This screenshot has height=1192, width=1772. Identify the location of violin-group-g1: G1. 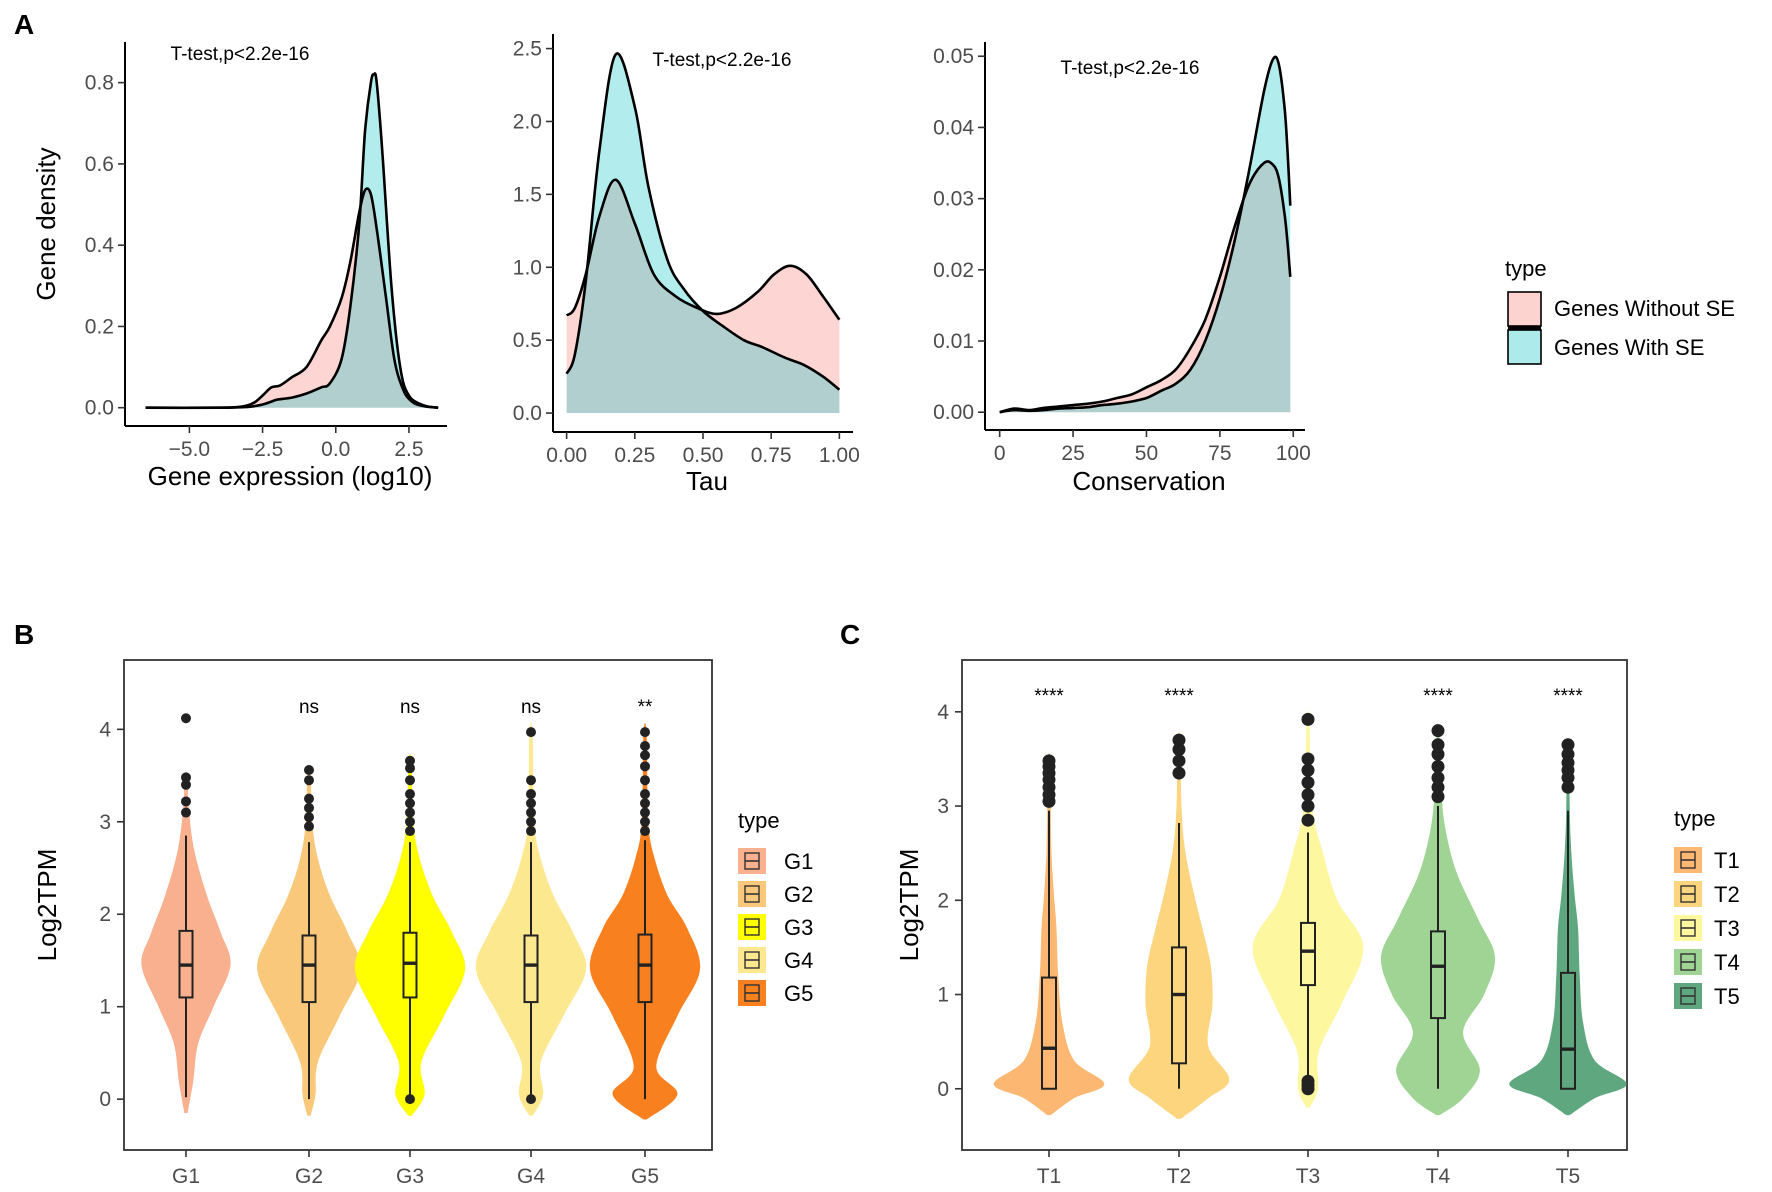
(186, 950).